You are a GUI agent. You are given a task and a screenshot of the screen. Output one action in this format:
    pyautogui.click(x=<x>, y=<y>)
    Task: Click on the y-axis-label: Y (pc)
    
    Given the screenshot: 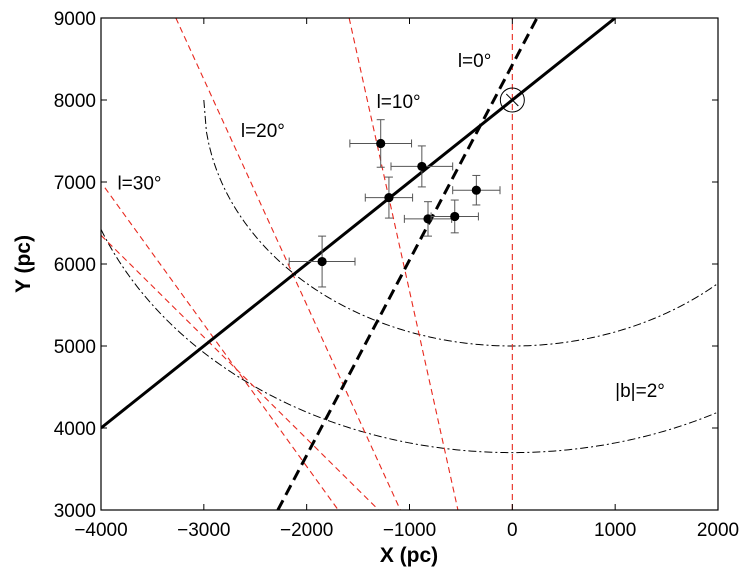 What is the action you would take?
    pyautogui.click(x=23, y=264)
    